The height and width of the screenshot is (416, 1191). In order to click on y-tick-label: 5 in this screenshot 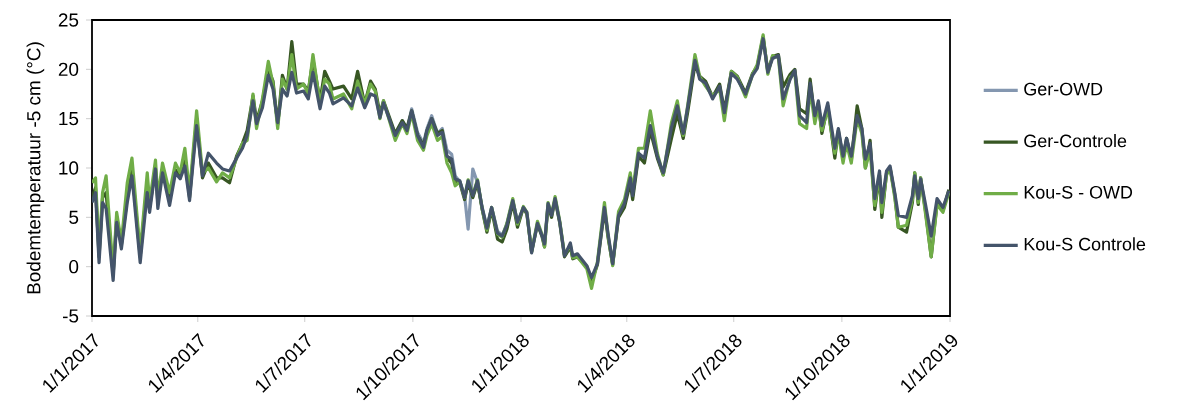, I will do `click(74, 217)`.